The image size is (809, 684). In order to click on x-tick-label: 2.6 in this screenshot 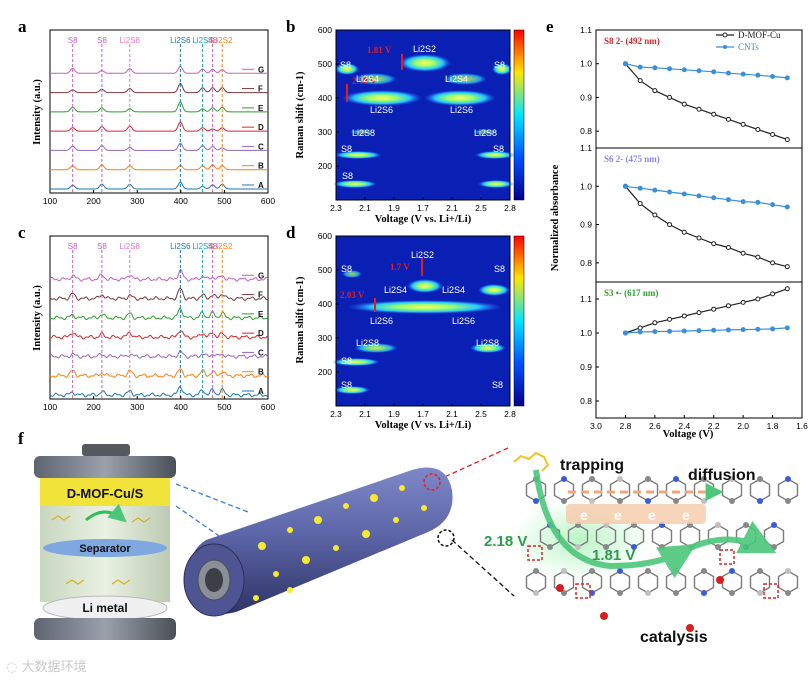, I will do `click(655, 426)`.